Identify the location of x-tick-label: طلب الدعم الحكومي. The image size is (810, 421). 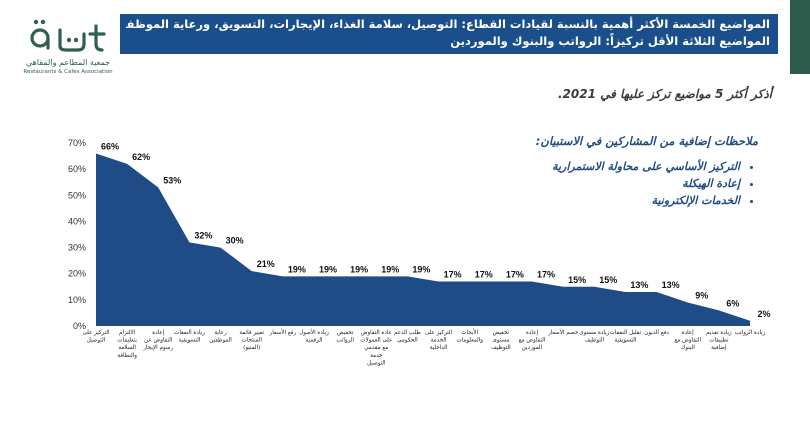
(407, 337).